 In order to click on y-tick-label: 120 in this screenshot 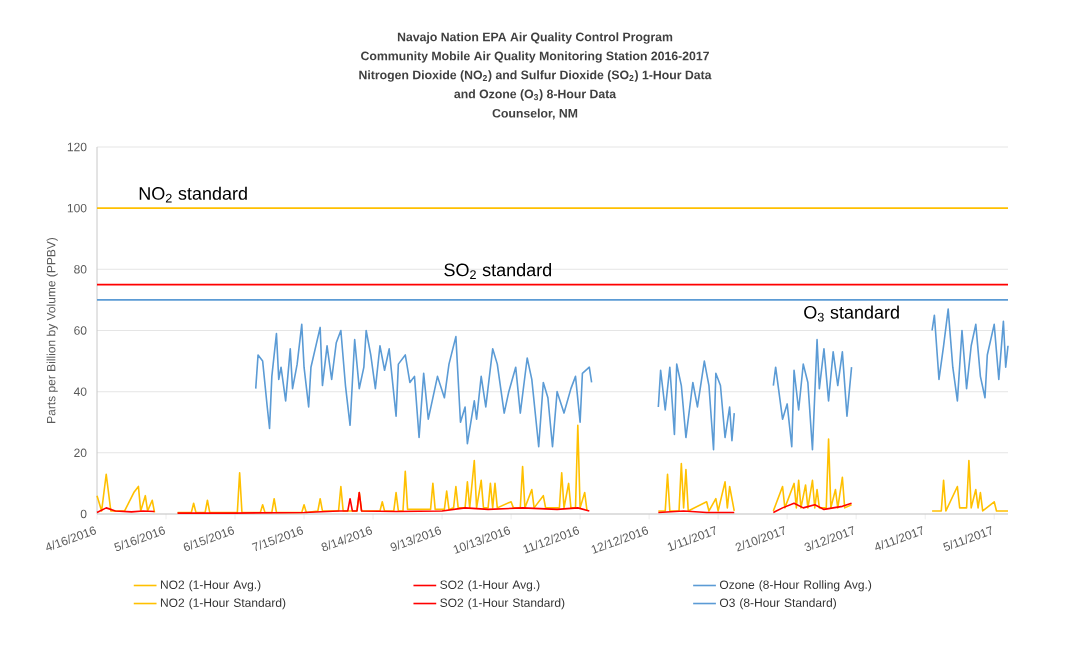, I will do `click(77, 147)`.